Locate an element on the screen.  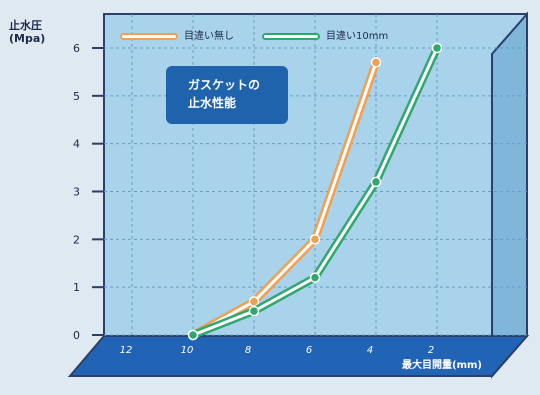
x-tick-label-2: 2 is located at coordinates (431, 350).